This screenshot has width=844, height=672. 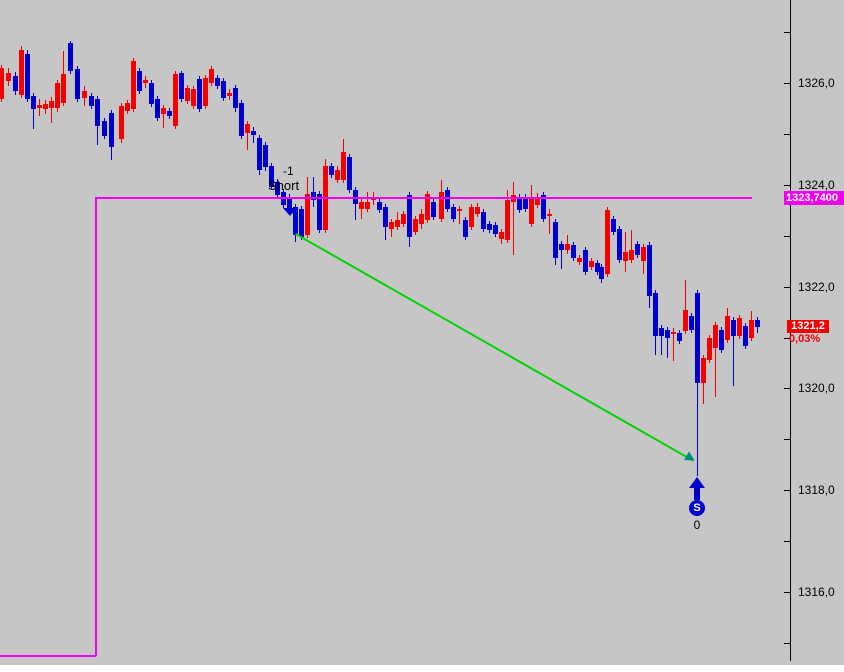 I want to click on entry-short-label: Short, so click(x=284, y=185).